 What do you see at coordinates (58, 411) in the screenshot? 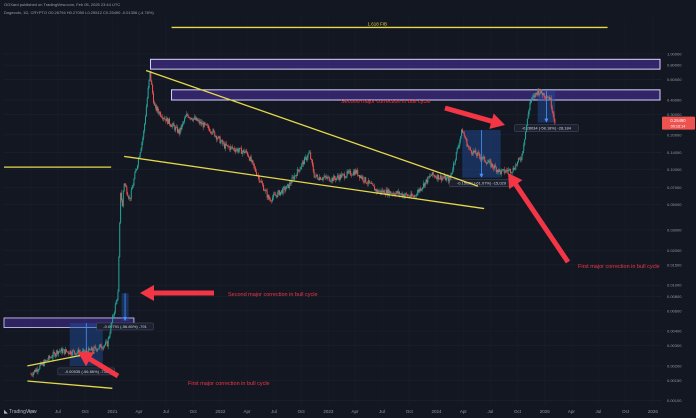
I see `x-tick-label: Jul` at bounding box center [58, 411].